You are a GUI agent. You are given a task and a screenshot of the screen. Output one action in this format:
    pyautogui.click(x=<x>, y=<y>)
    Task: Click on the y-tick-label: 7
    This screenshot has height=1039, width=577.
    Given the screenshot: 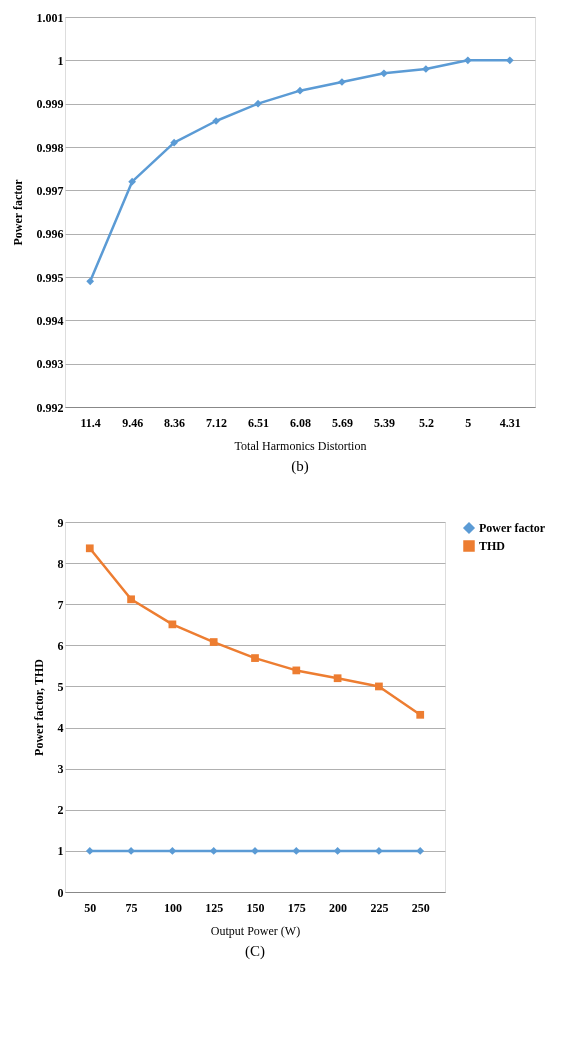 What is the action you would take?
    pyautogui.click(x=60, y=604)
    